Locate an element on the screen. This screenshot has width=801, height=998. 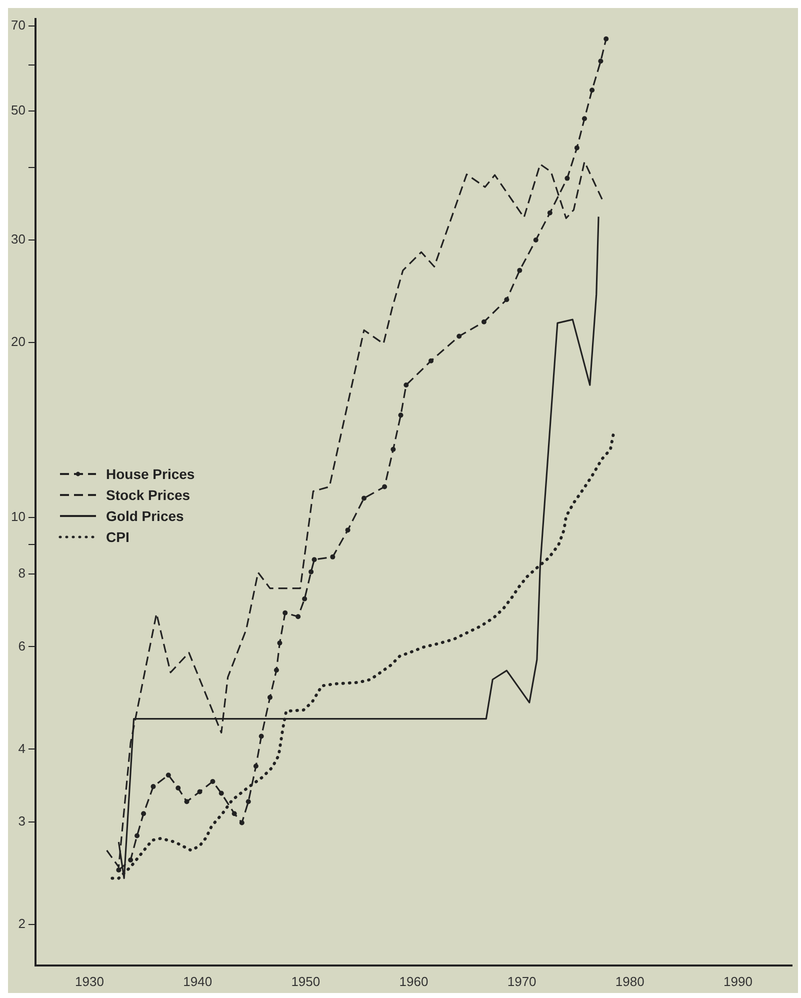
y-tick-label: 30 is located at coordinates (18, 239).